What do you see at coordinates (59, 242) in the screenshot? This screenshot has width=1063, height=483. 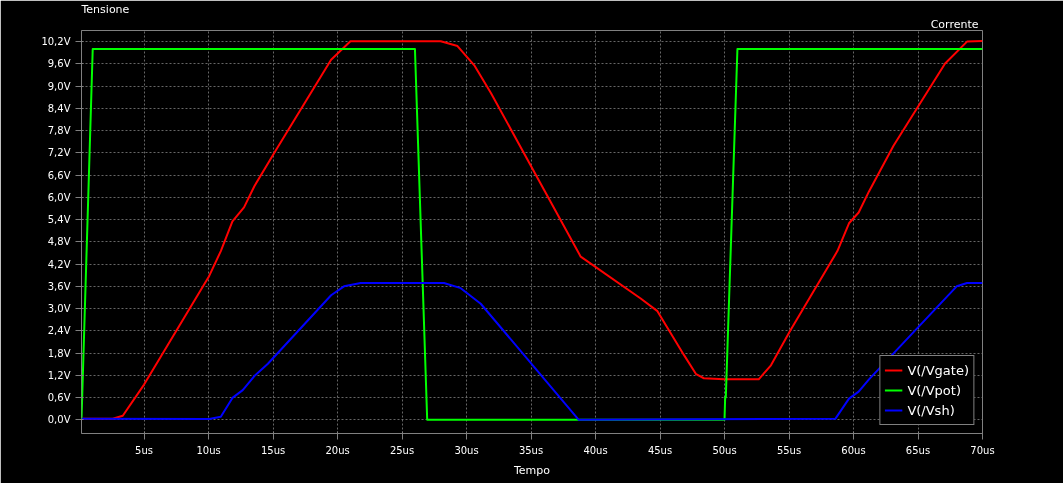 I see `y-tick-label: 4,8V` at bounding box center [59, 242].